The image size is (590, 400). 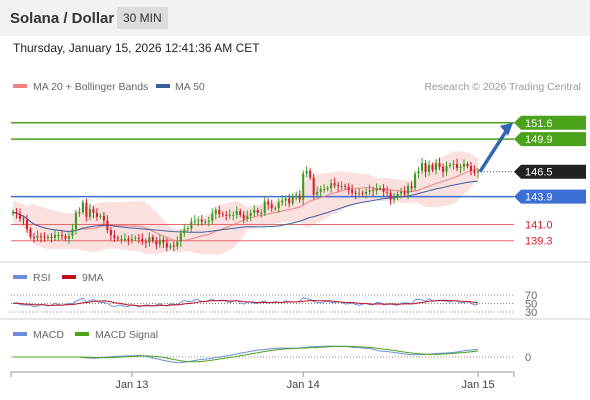 What do you see at coordinates (82, 334) in the screenshot?
I see `macd-signal-legend-swatch` at bounding box center [82, 334].